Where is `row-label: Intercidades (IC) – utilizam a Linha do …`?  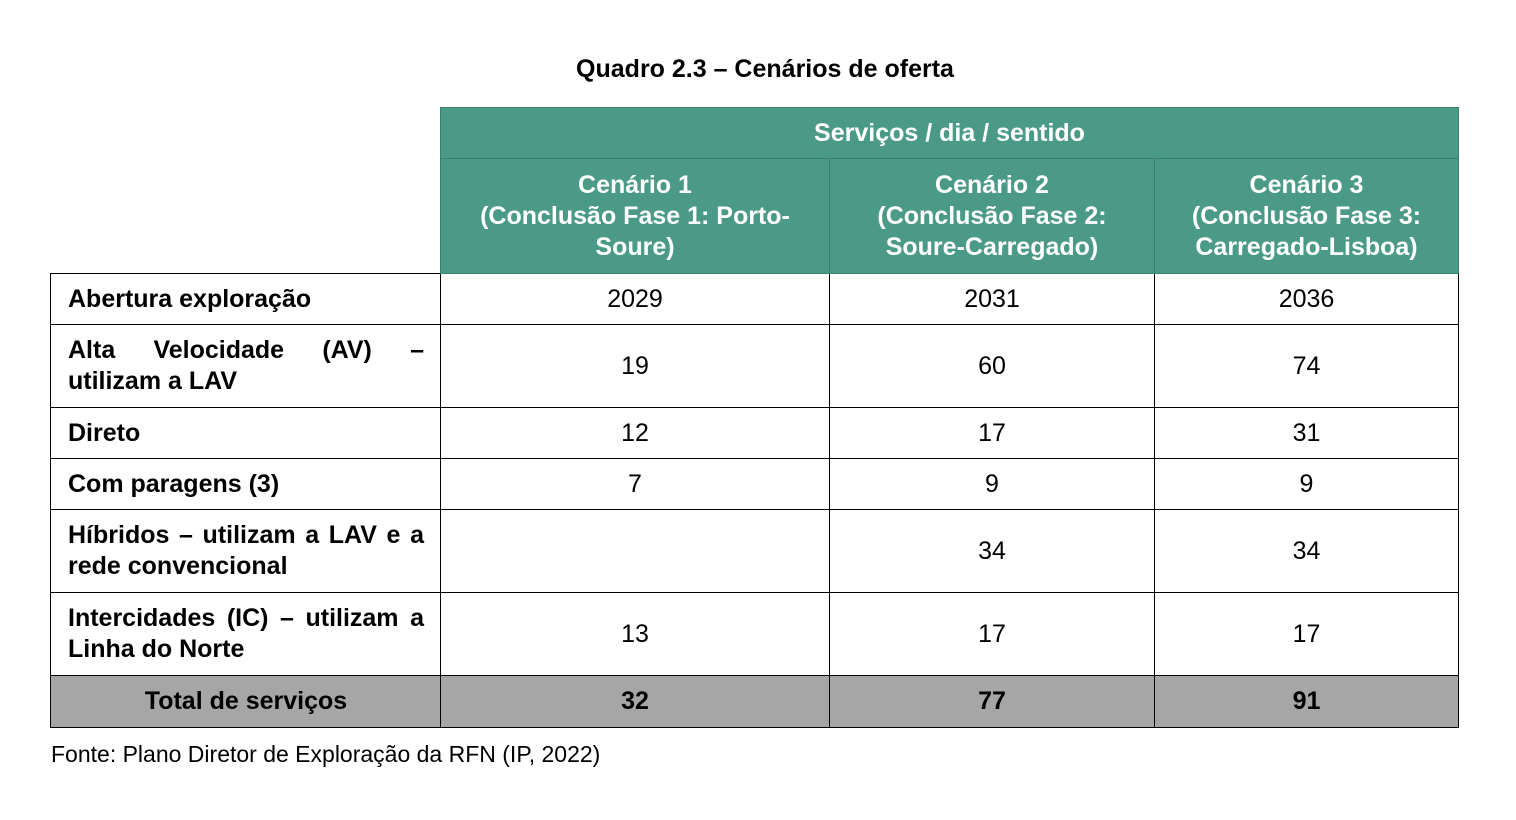 row-label: Intercidades (IC) – utilizam a Linha do … is located at coordinates (245, 634).